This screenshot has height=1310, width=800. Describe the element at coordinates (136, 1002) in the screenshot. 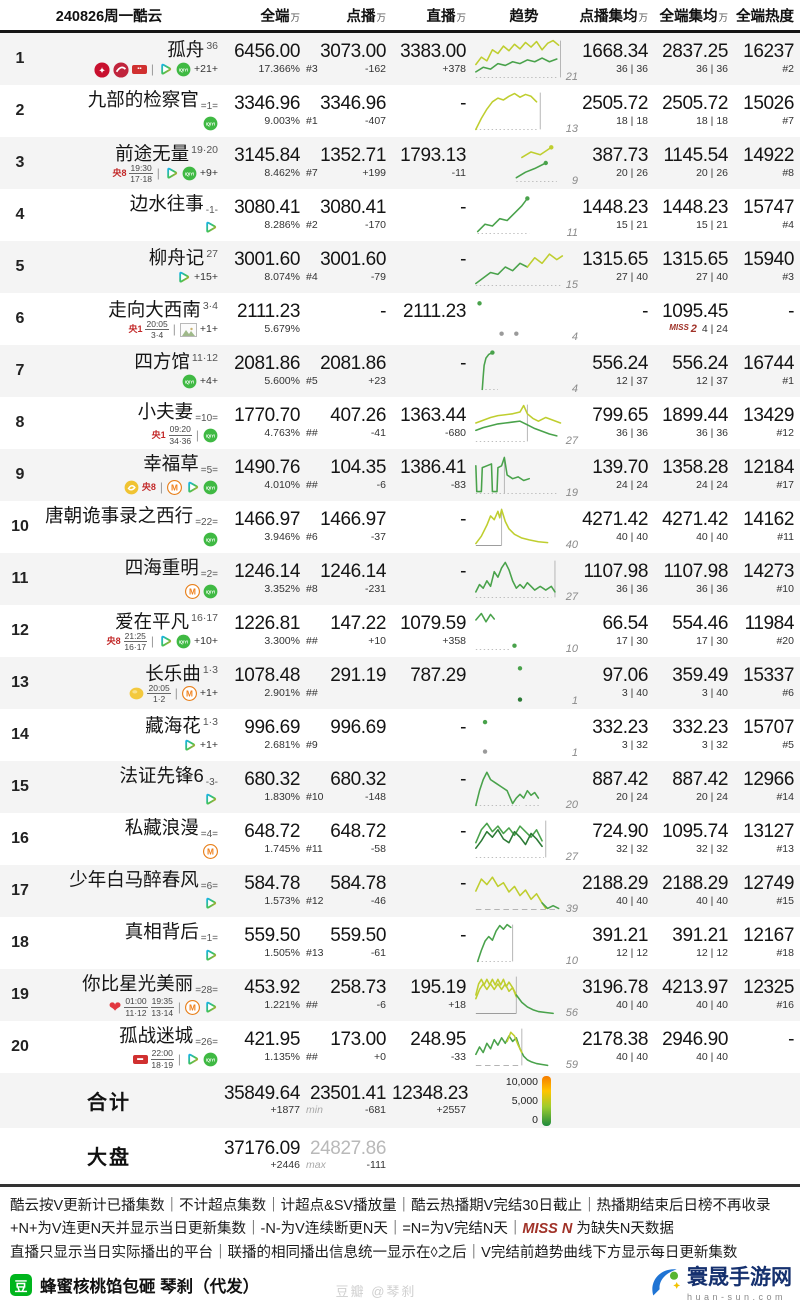

I see `broadcast-time: 01:00` at that location.